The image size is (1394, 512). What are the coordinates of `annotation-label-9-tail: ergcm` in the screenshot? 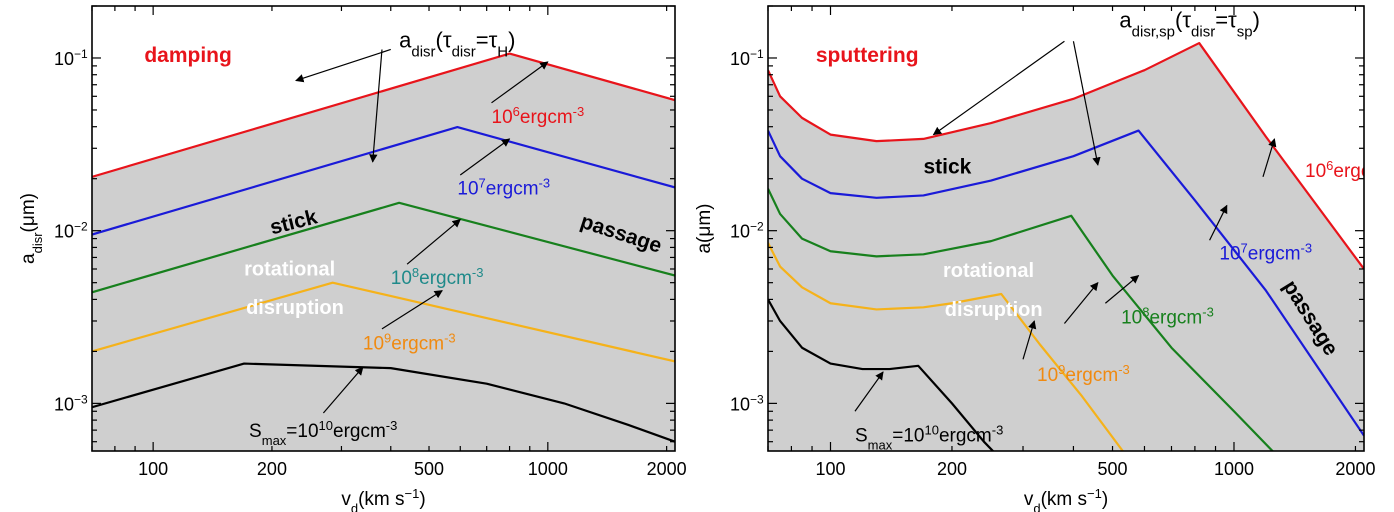 It's located at (417, 344).